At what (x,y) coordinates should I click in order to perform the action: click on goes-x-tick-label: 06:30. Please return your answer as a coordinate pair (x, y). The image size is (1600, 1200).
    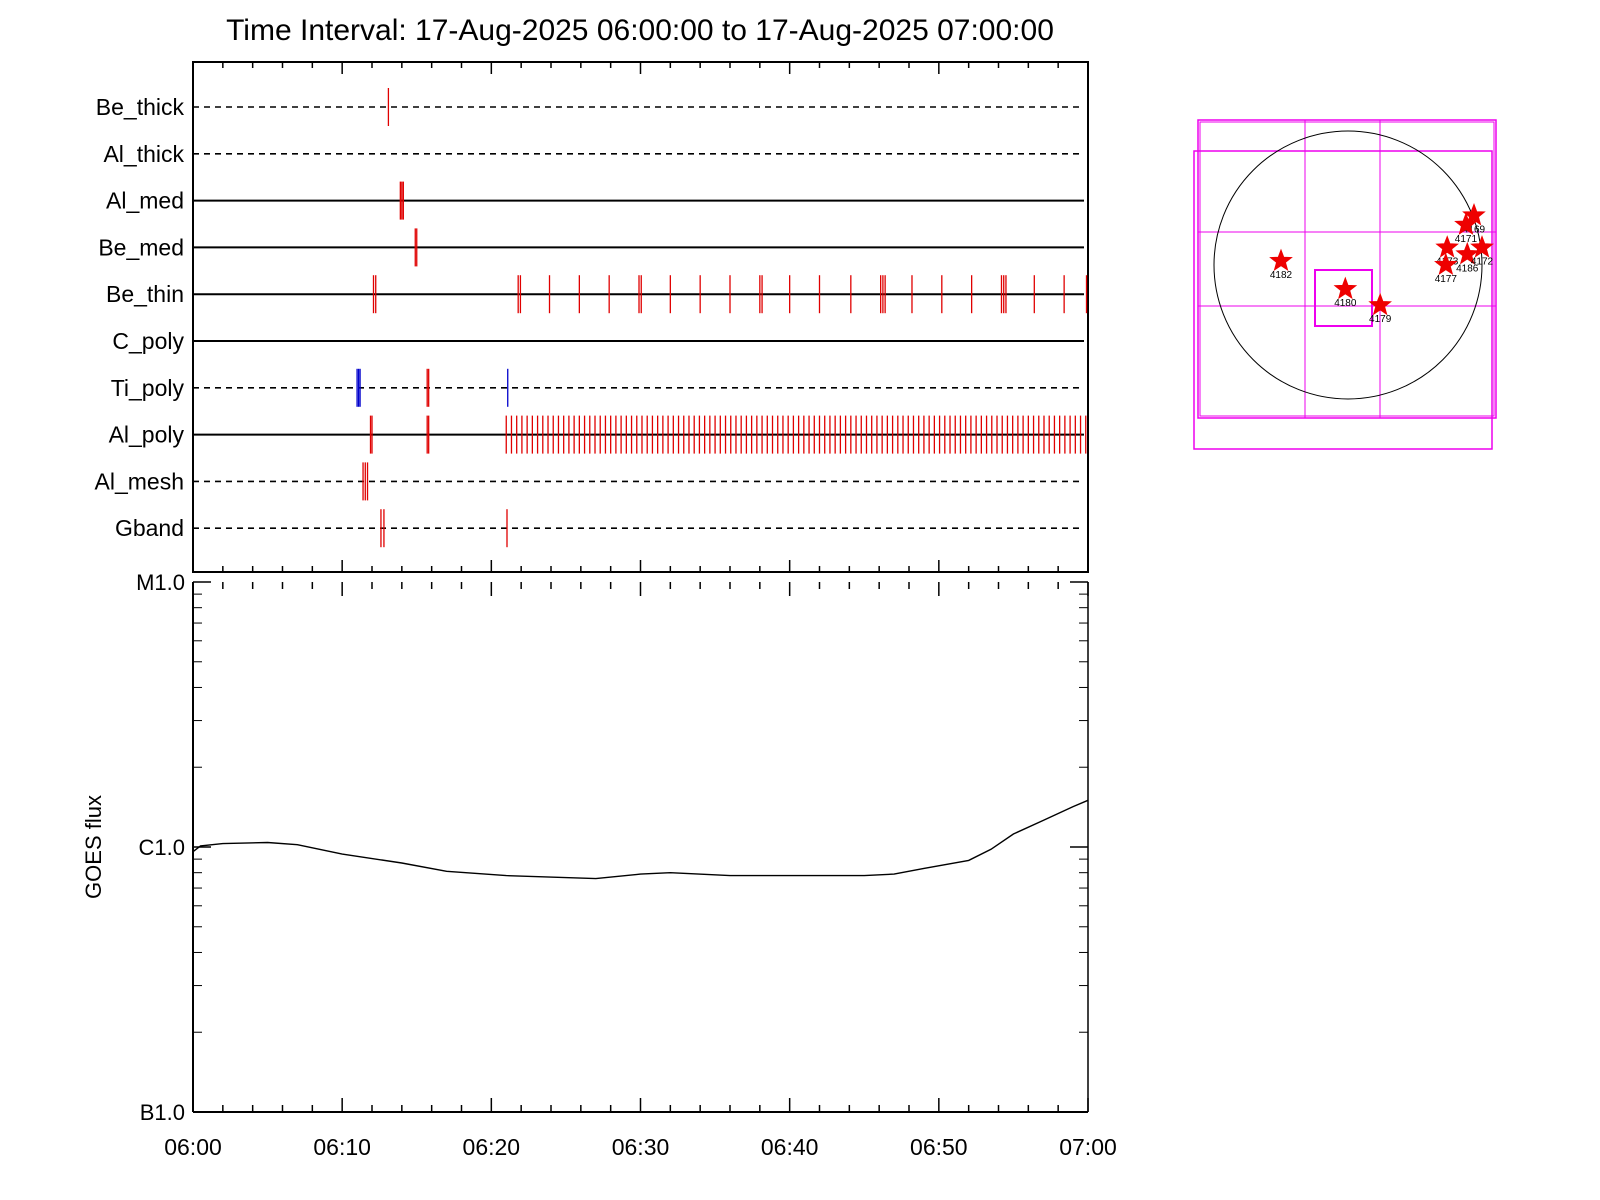
    Looking at the image, I should click on (641, 1147).